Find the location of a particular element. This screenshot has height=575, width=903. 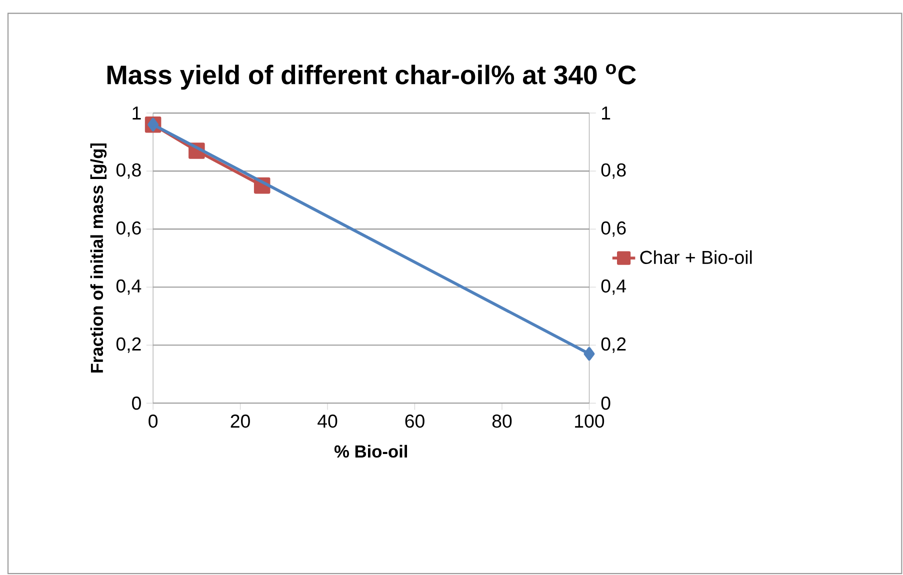

y2-tick-label: 0,8 is located at coordinates (613, 171).